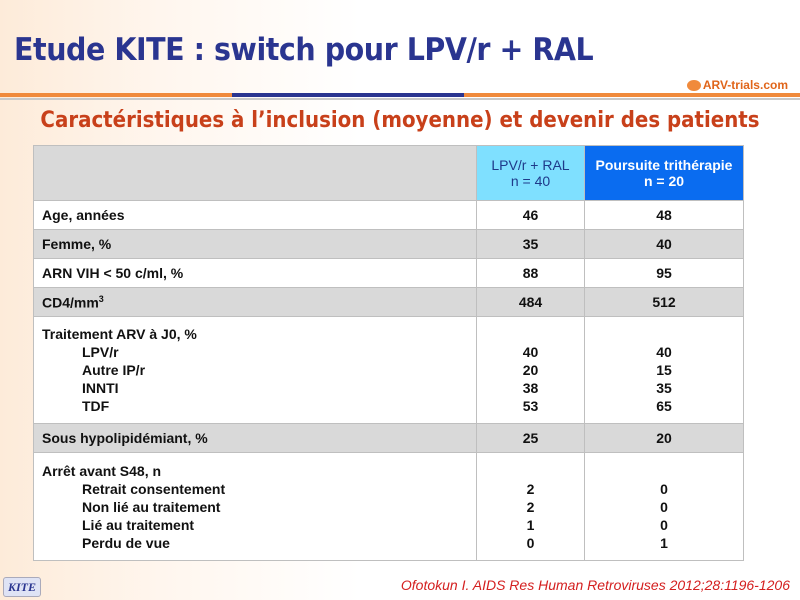 This screenshot has height=600, width=800. What do you see at coordinates (255, 173) in the screenshot?
I see `header-empty-cell` at bounding box center [255, 173].